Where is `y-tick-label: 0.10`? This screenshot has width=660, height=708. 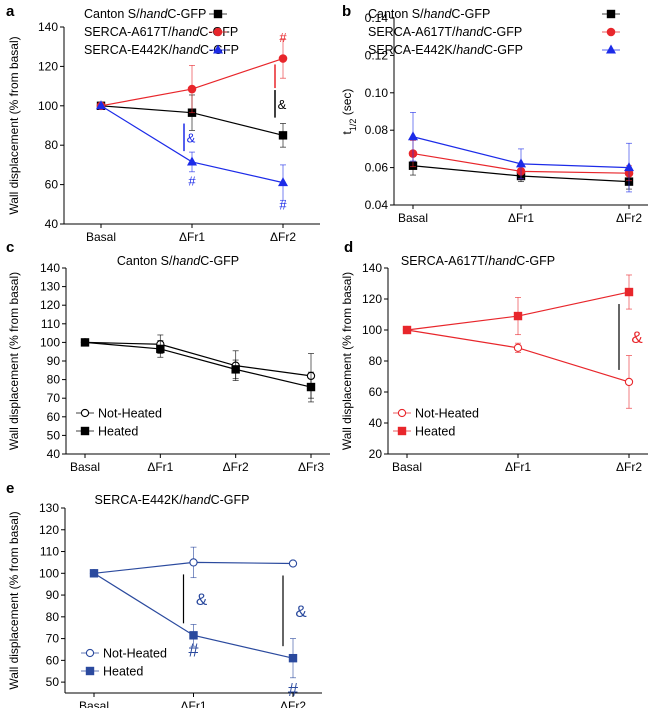
y-tick-label: 0.10 is located at coordinates (377, 93).